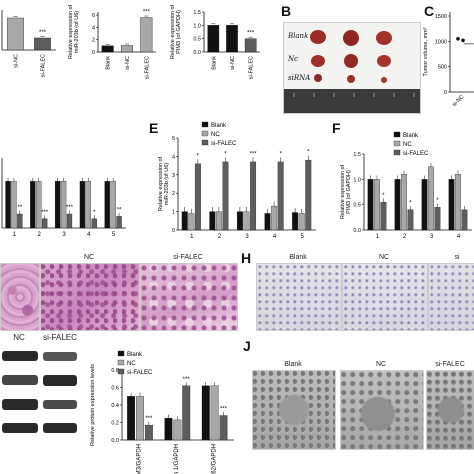 This screenshot has height=474, width=474. I want to click on em-title-sifalec: si-FALEC, so click(450, 364).